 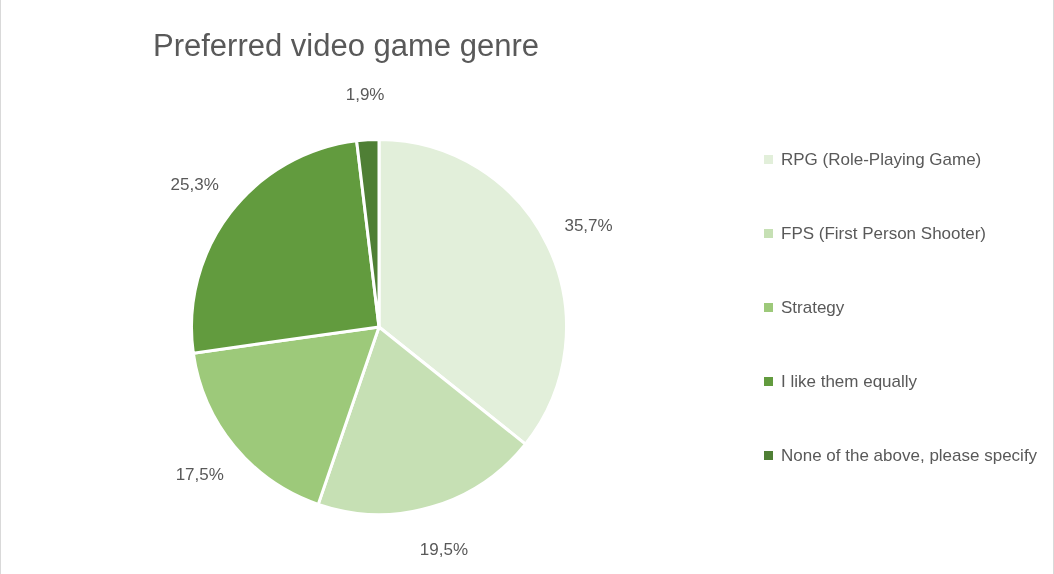 I want to click on legend-label: RPG (Role-Playing Game), so click(x=881, y=160).